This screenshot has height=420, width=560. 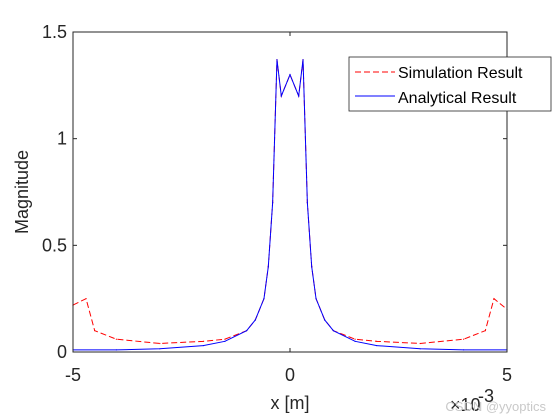 I want to click on y-axis-label: Magnitude, so click(x=22, y=192).